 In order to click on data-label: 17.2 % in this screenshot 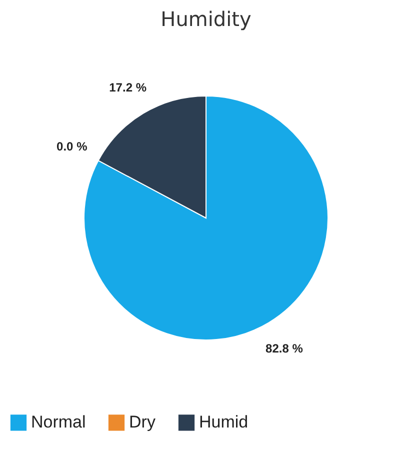, I will do `click(128, 87)`.